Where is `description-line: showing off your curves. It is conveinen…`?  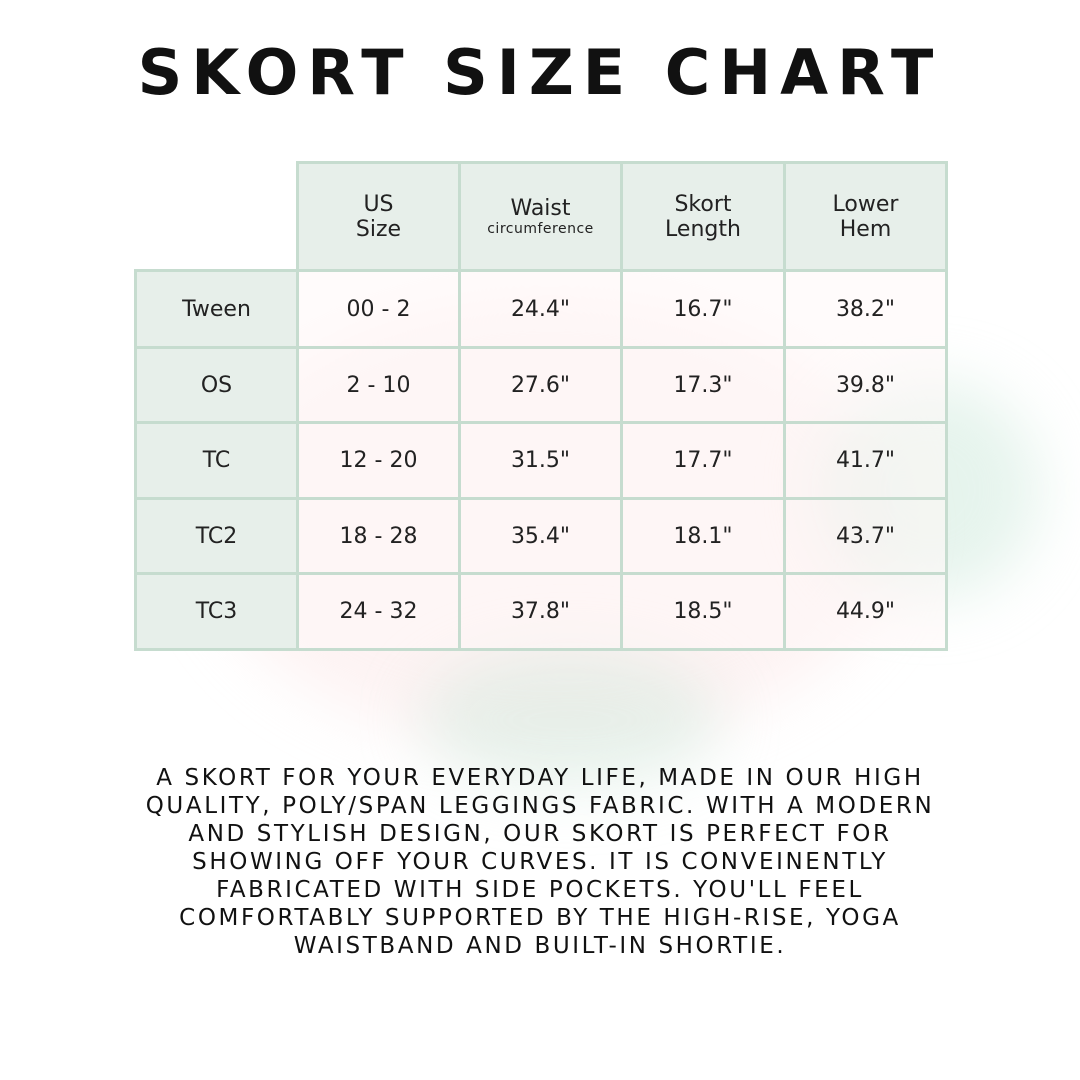 description-line: showing off your curves. It is conveinen… is located at coordinates (540, 862).